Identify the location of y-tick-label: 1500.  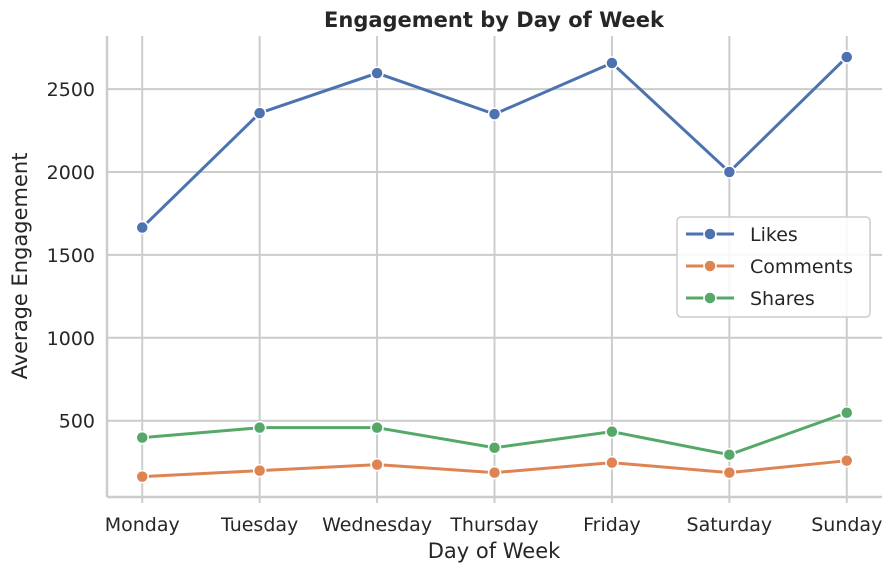
(71, 256).